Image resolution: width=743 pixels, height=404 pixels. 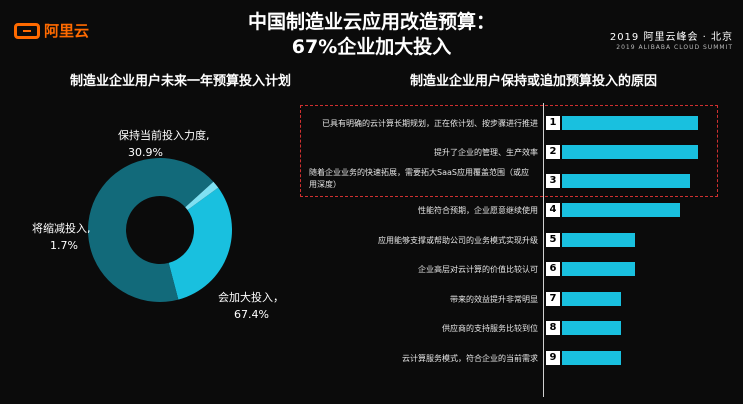 I want to click on summit-title: 2019 阿里云峰会 · 北京, so click(x=671, y=37).